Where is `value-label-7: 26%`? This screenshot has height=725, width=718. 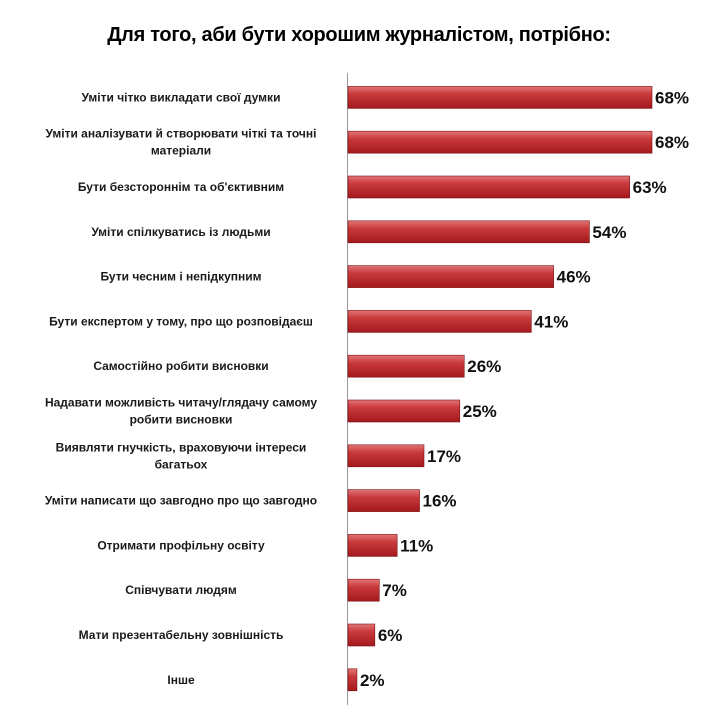 value-label-7: 26% is located at coordinates (484, 366).